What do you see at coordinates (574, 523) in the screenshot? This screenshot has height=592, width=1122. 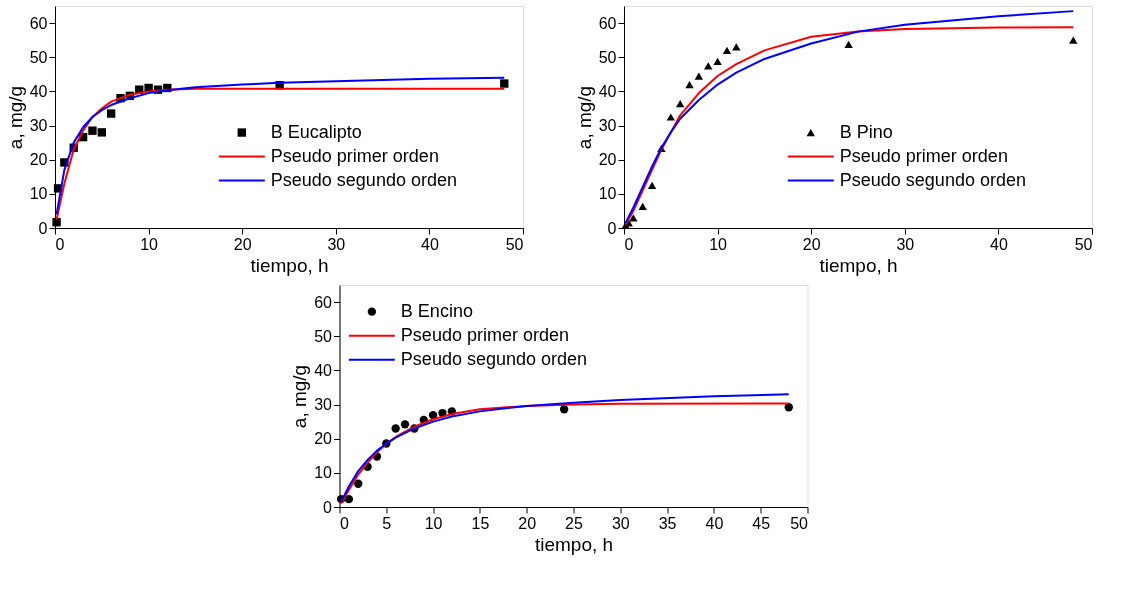 I see `x-tick-label: 25` at bounding box center [574, 523].